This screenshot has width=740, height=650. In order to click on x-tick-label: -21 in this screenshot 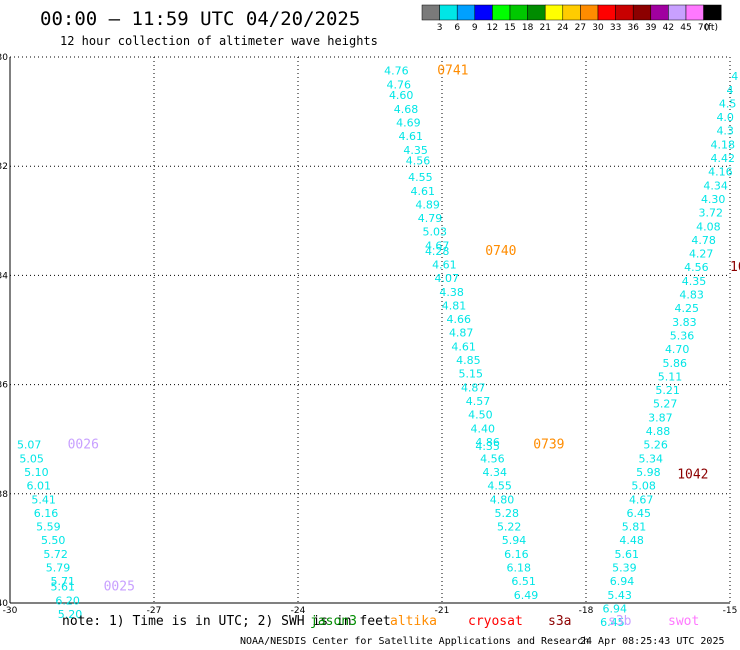, I will do `click(442, 611)`.